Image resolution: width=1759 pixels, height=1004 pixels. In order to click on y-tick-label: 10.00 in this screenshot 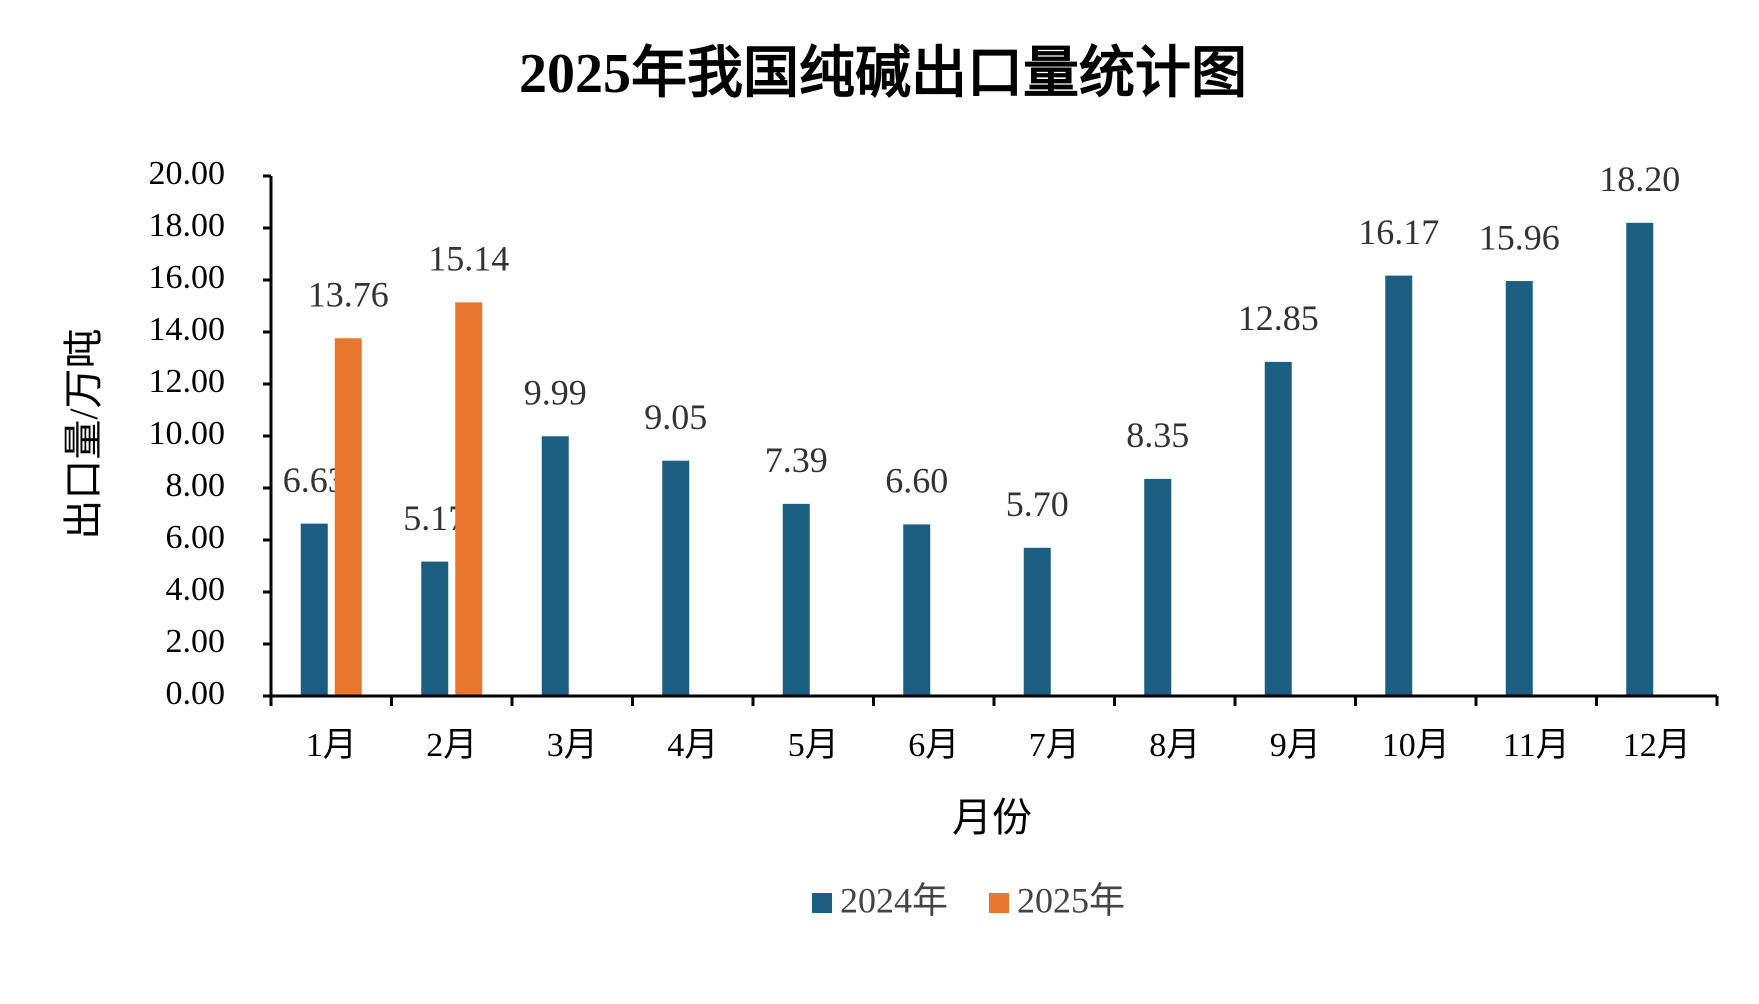, I will do `click(187, 433)`.